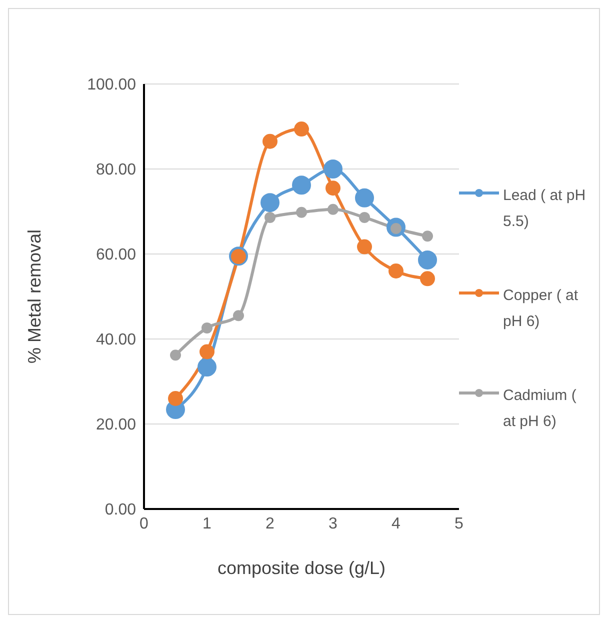 The image size is (608, 625). What do you see at coordinates (459, 523) in the screenshot?
I see `x-tick-label: 5` at bounding box center [459, 523].